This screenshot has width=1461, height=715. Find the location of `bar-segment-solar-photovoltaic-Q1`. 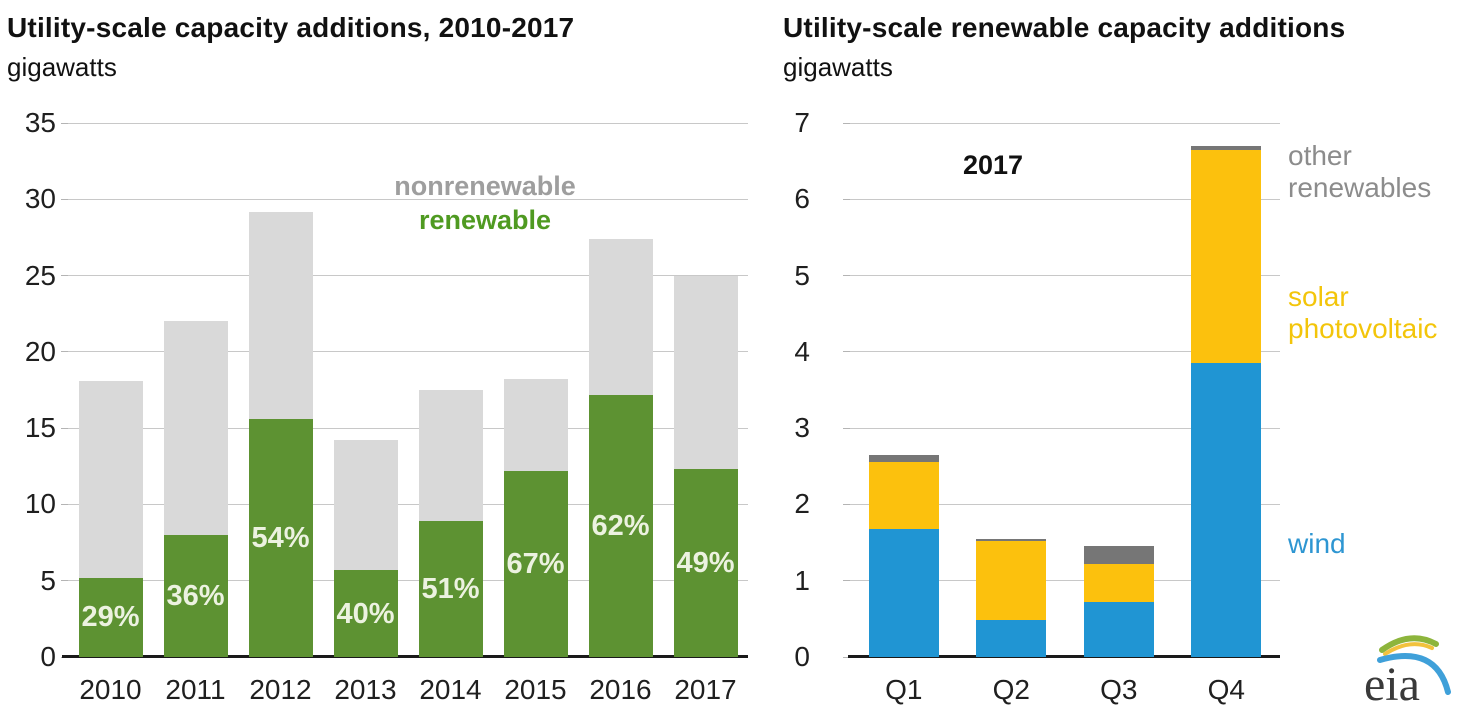

bar-segment-solar-photovoltaic-Q1 is located at coordinates (903, 495).